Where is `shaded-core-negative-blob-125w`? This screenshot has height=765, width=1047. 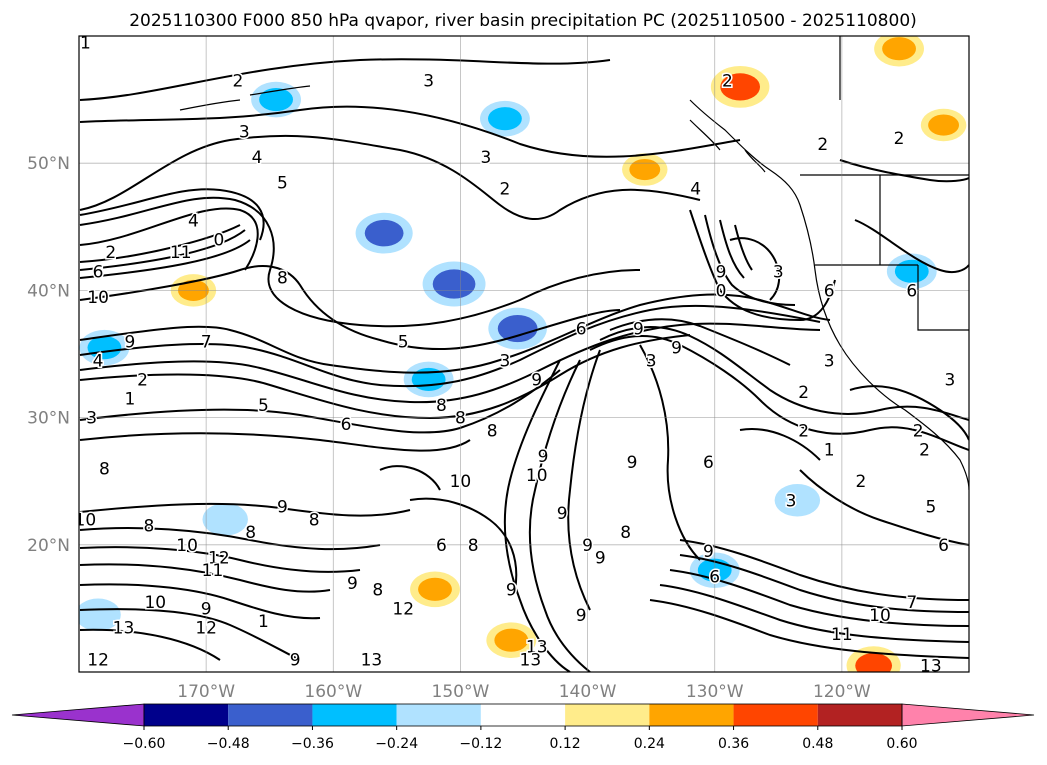 shaded-core-negative-blob-125w is located at coordinates (797, 500).